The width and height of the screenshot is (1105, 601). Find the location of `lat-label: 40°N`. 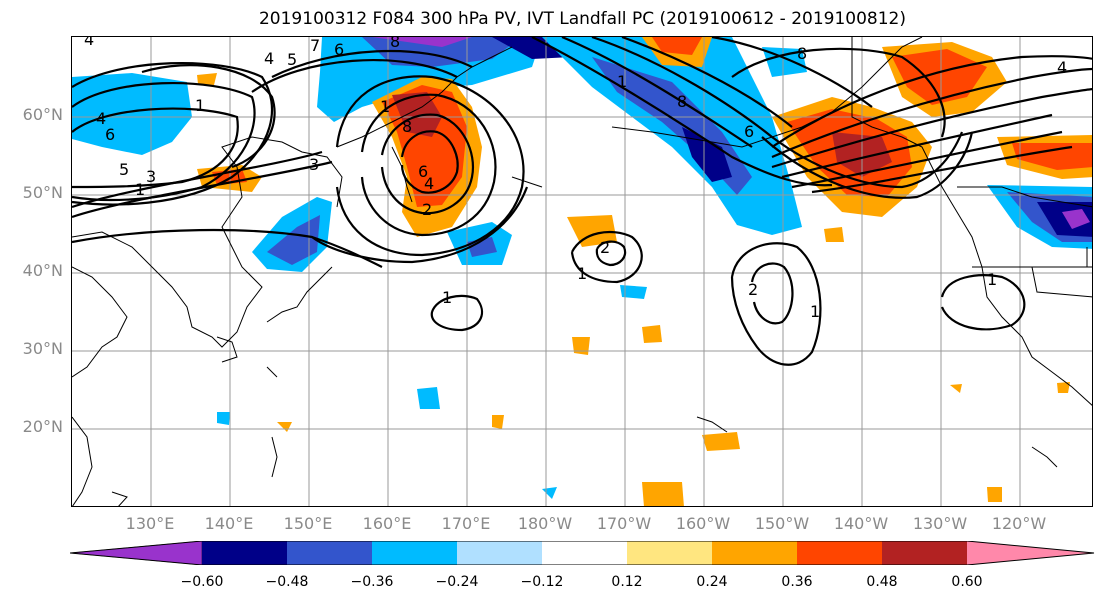

lat-label: 40°N is located at coordinates (42, 270).